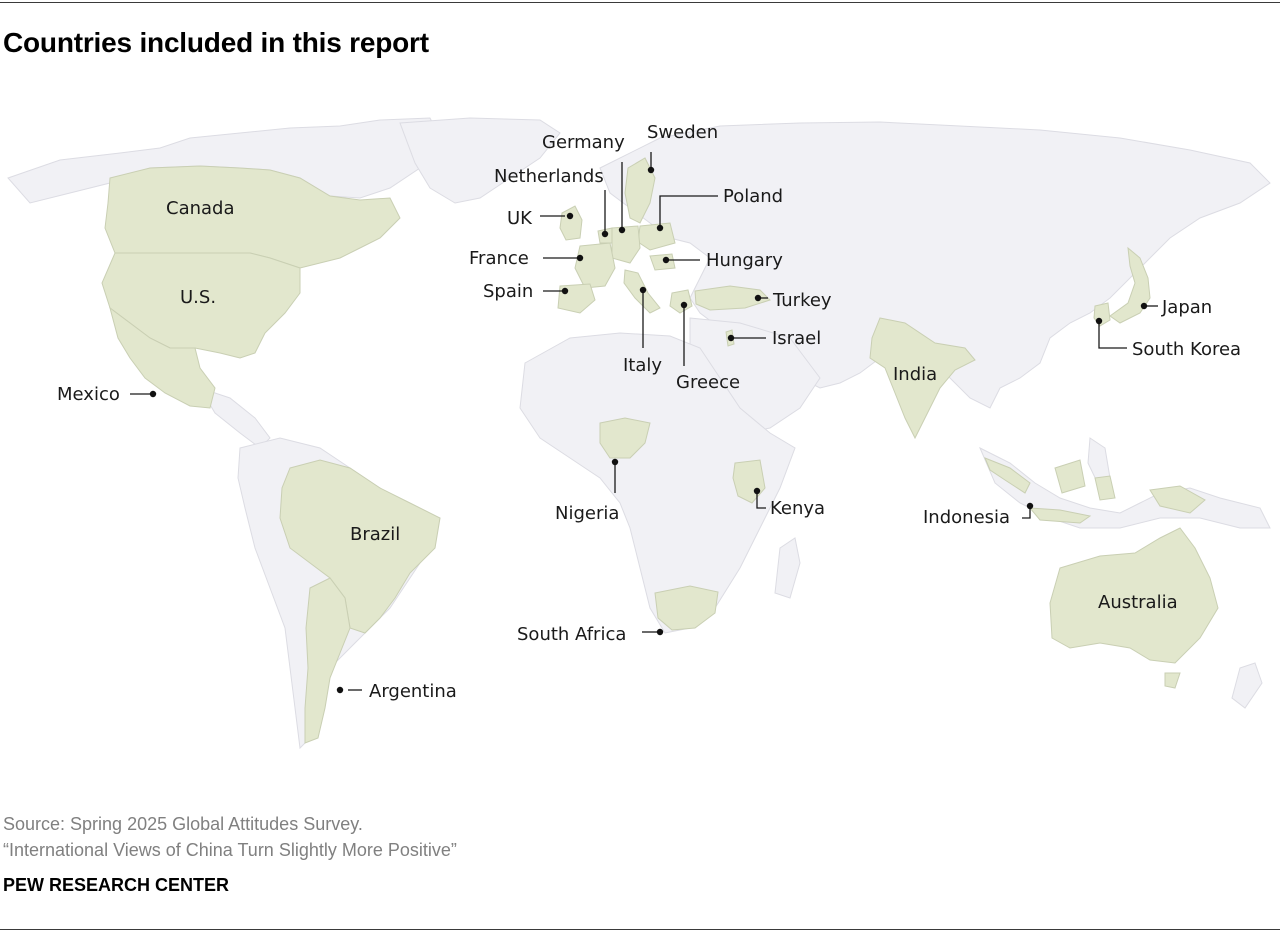  Describe the element at coordinates (915, 374) in the screenshot. I see `label-india: India` at that location.